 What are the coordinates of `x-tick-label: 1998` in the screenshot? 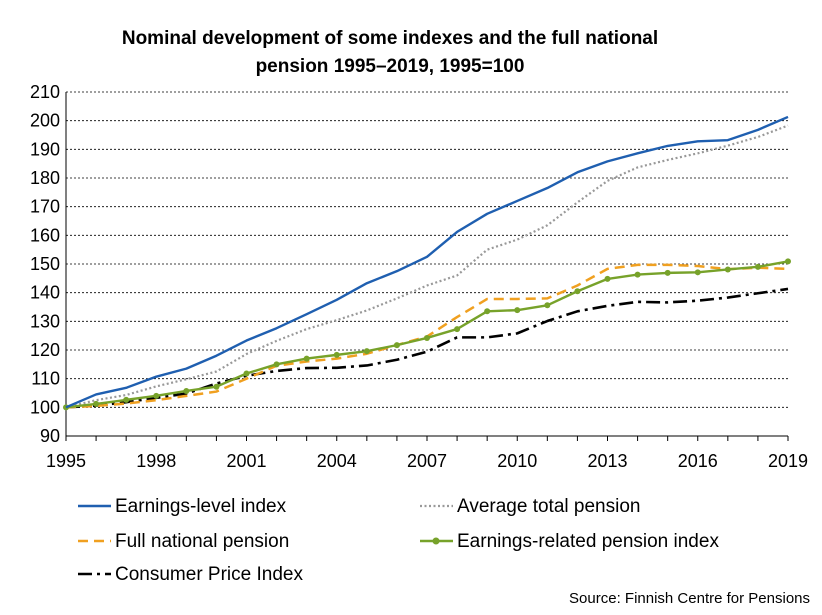 It's located at (156, 461).